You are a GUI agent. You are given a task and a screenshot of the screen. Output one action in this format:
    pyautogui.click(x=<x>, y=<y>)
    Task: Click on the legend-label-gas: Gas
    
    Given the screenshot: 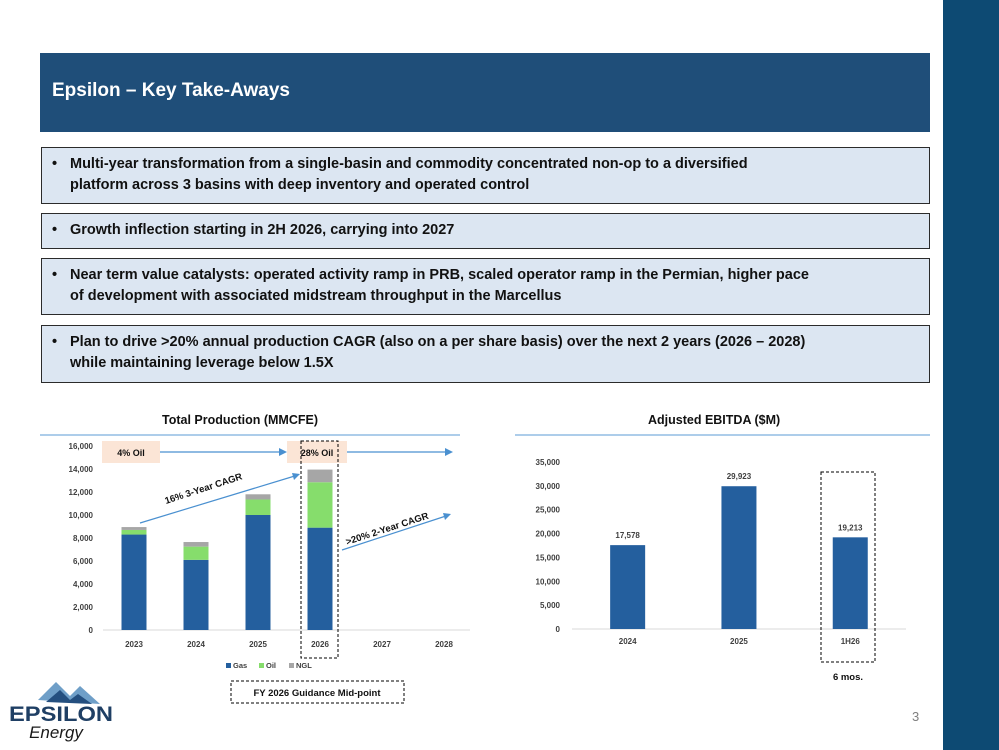 What is the action you would take?
    pyautogui.click(x=240, y=665)
    